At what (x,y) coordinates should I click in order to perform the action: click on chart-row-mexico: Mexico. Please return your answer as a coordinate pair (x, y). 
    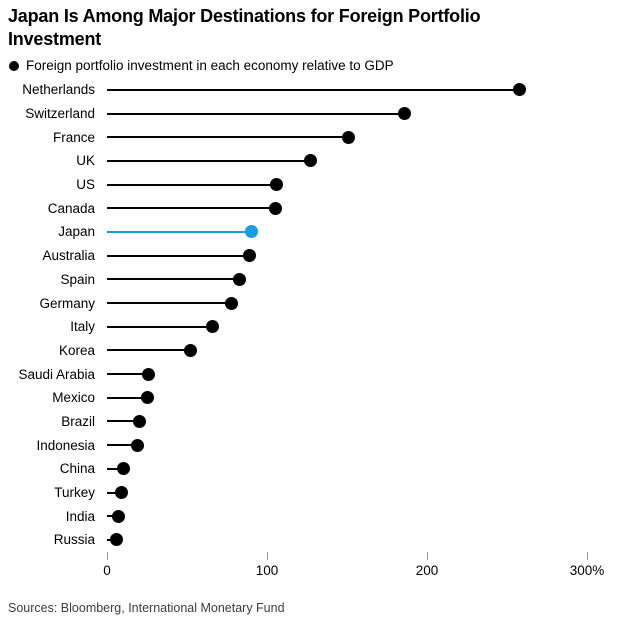
    Looking at the image, I should click on (309, 398).